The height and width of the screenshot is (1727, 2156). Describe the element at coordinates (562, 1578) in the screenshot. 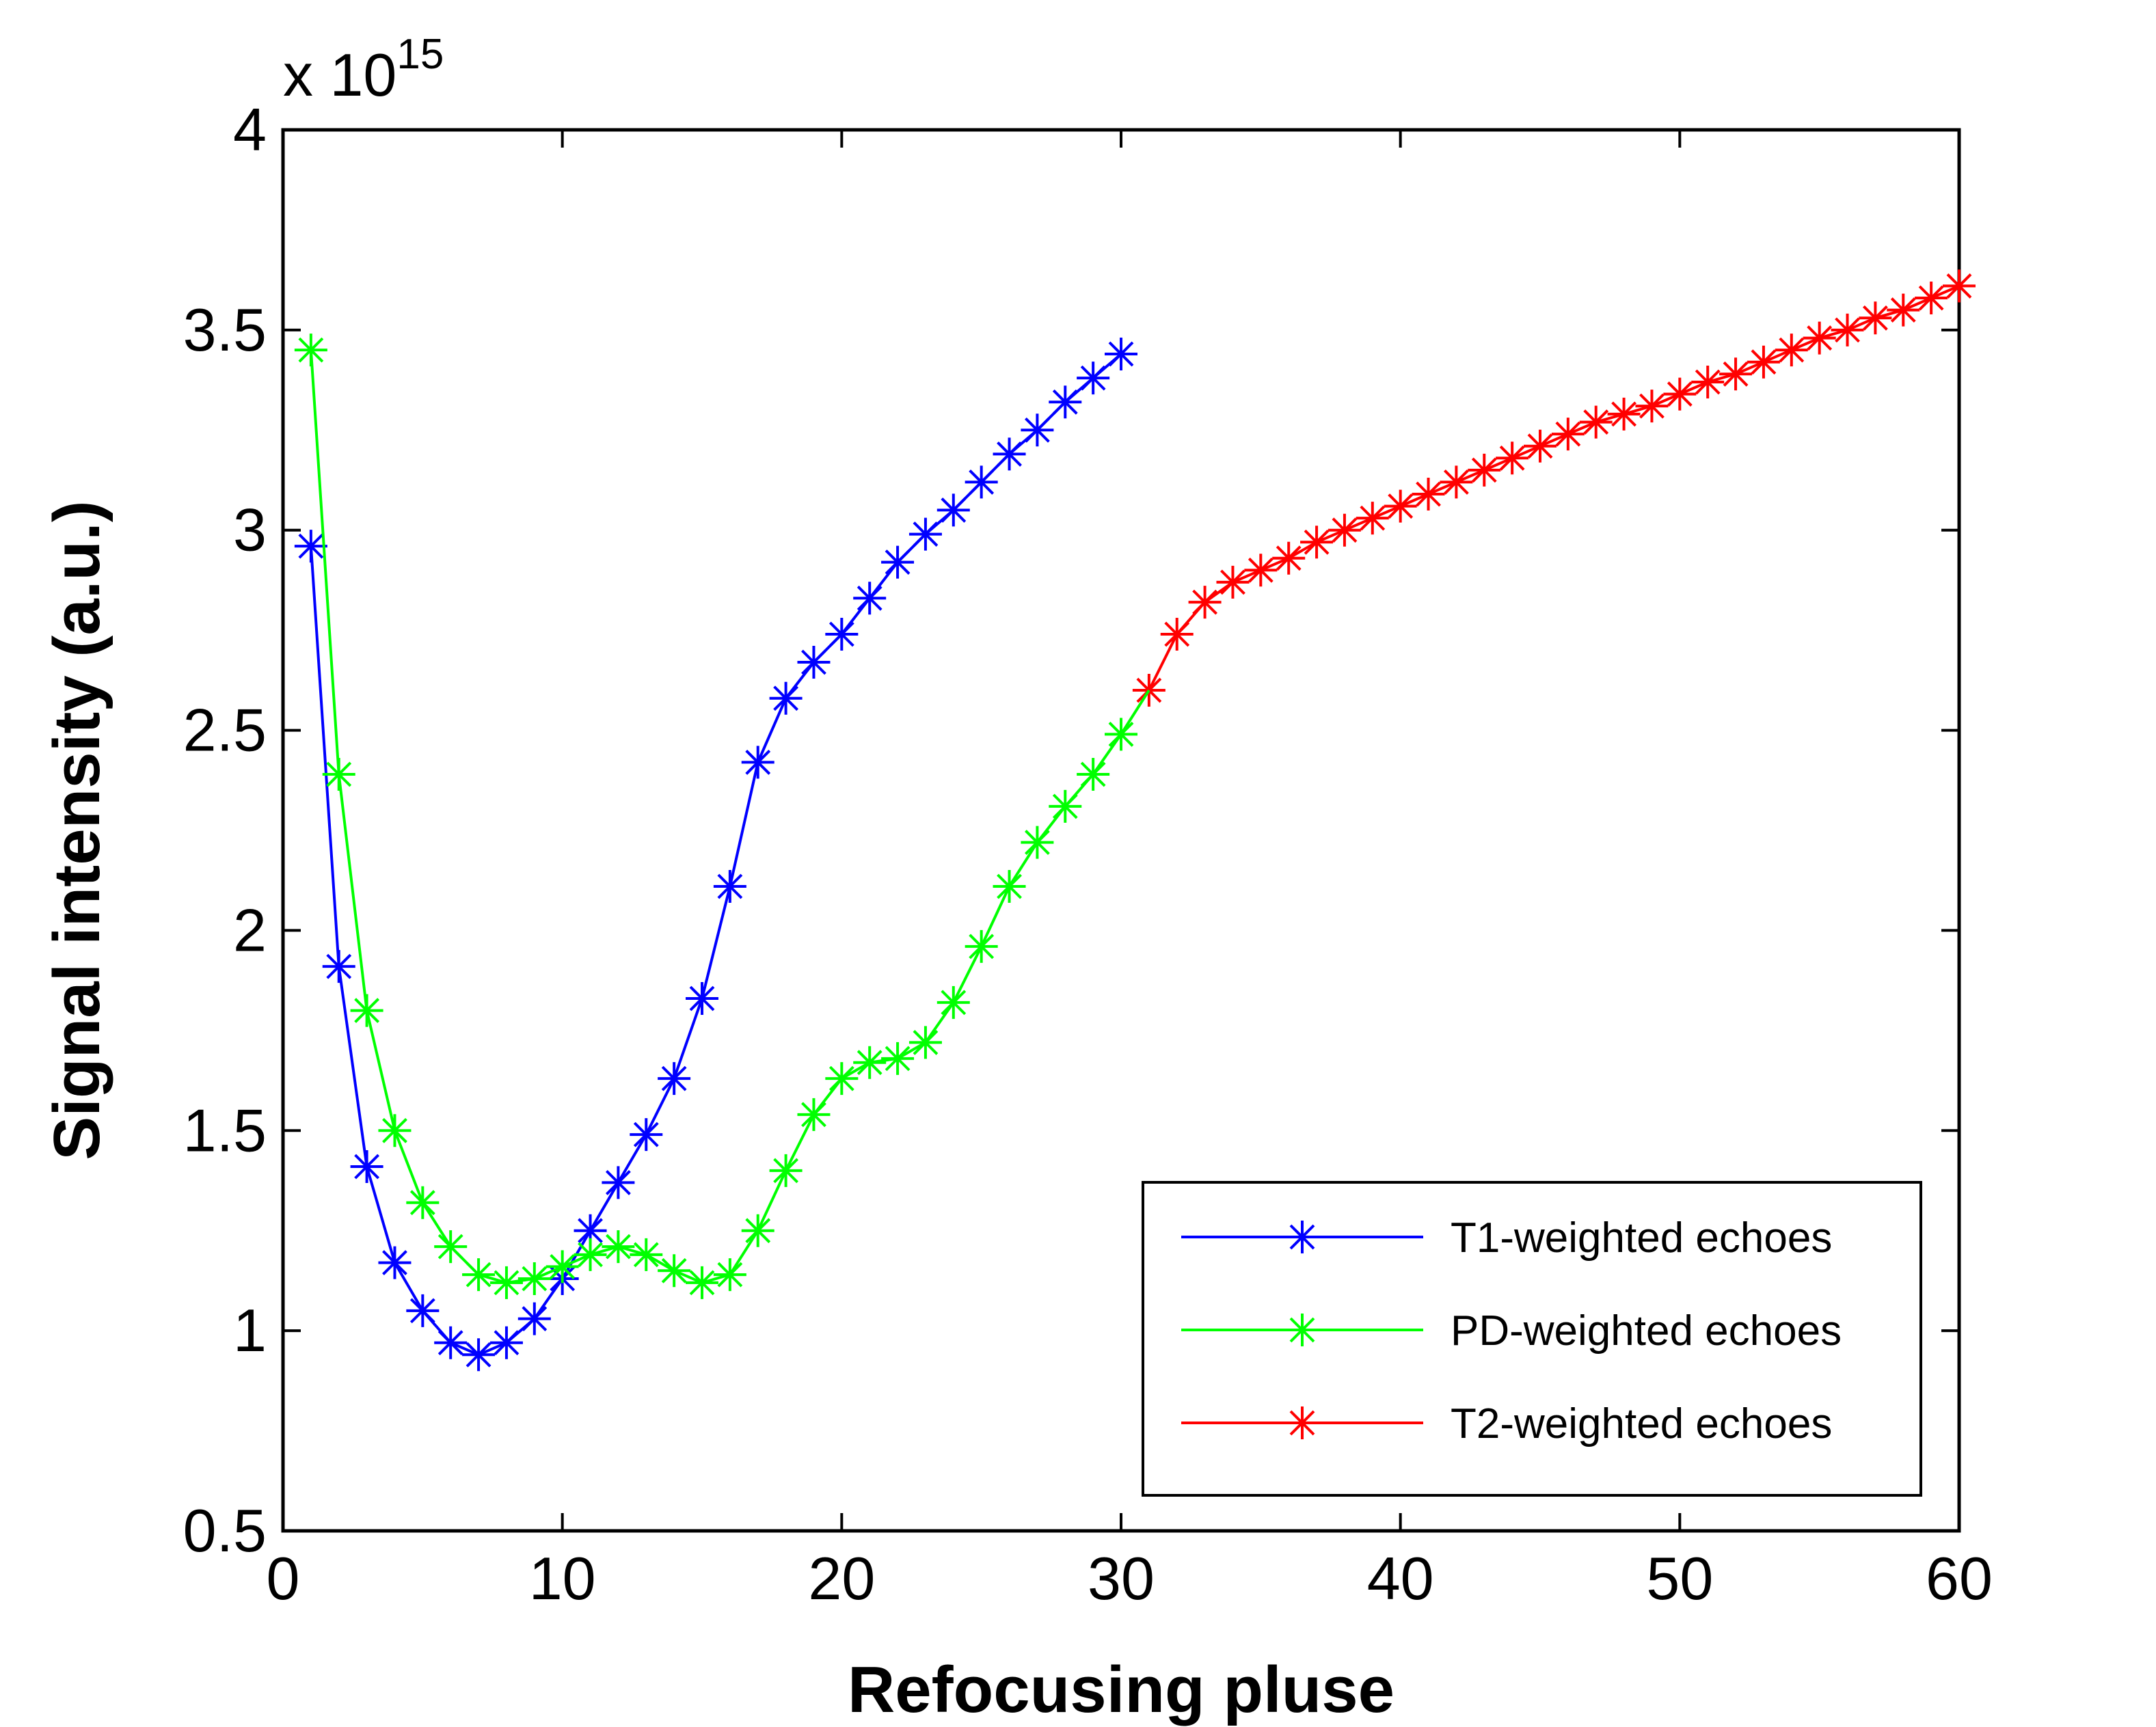

I see `x-tick-label: 10` at that location.